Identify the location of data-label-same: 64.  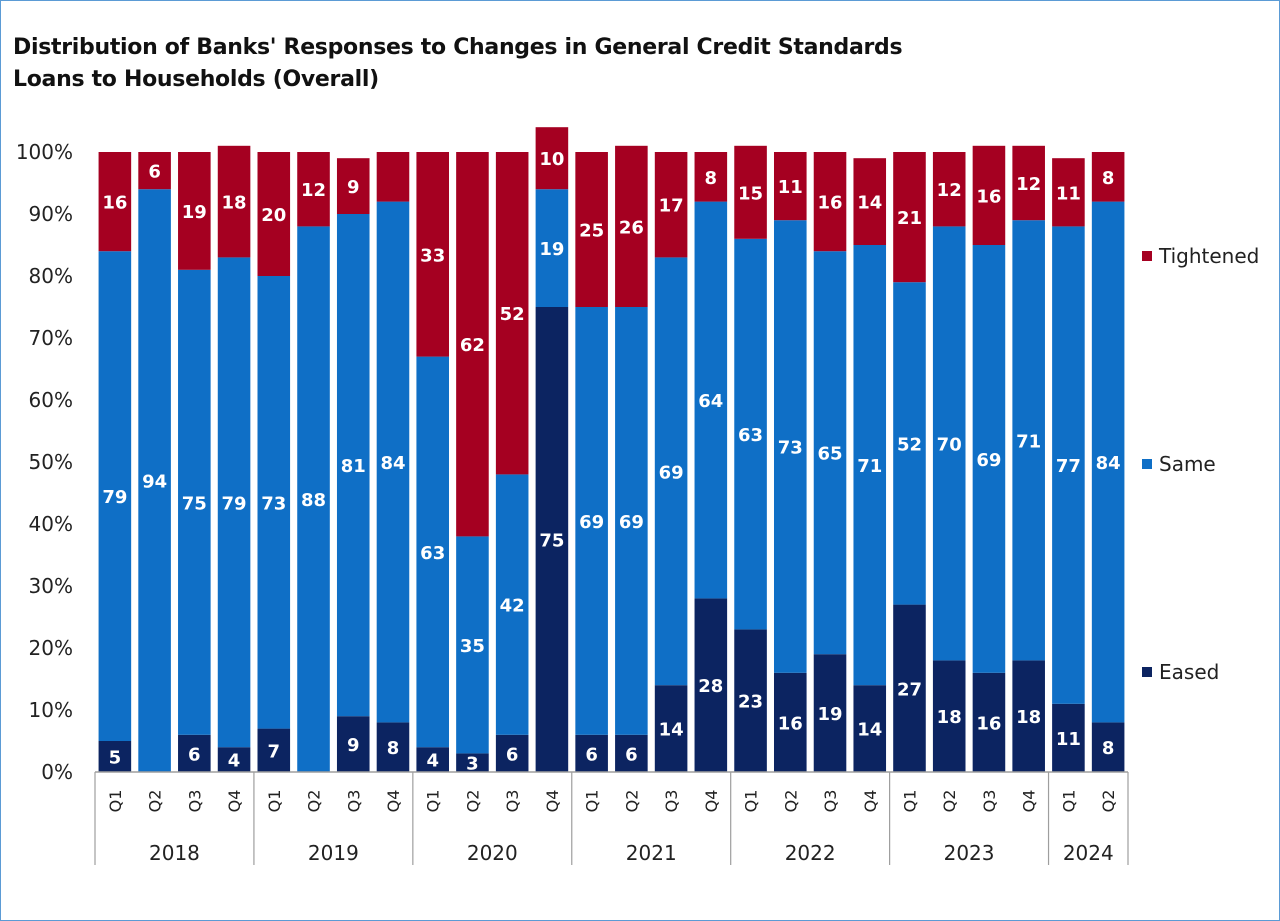
(710, 401).